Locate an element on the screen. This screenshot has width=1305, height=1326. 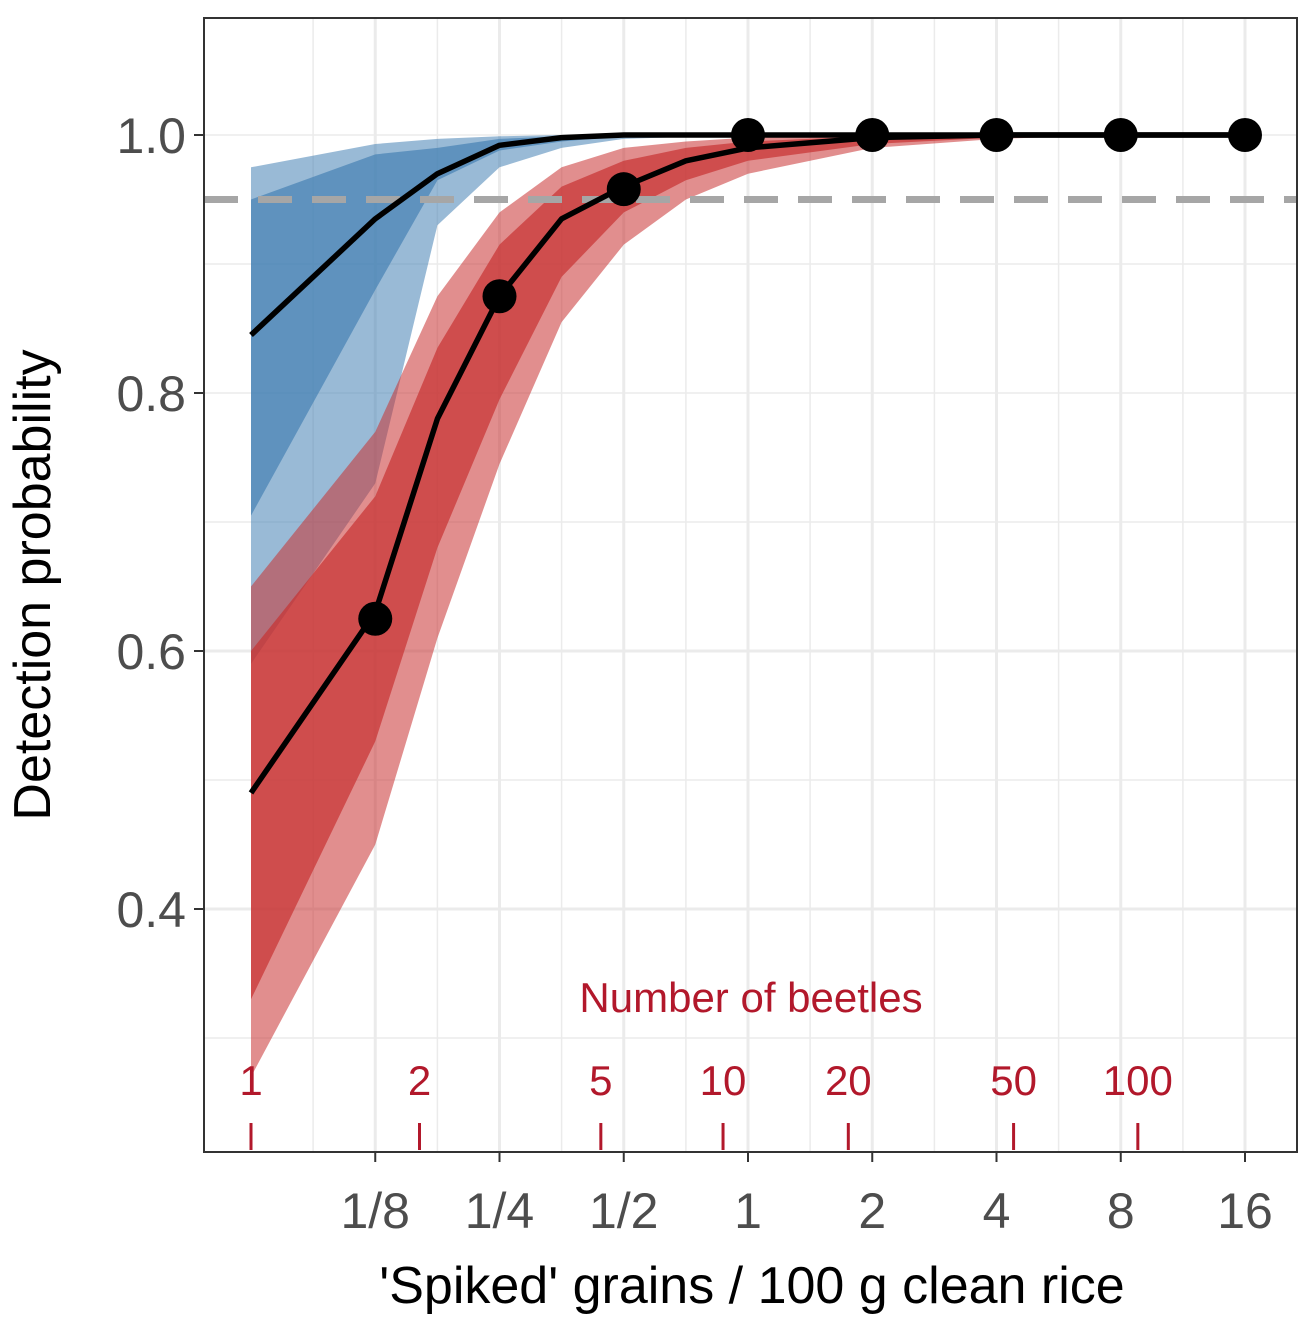
x-tick-label: 8 is located at coordinates (1121, 1211).